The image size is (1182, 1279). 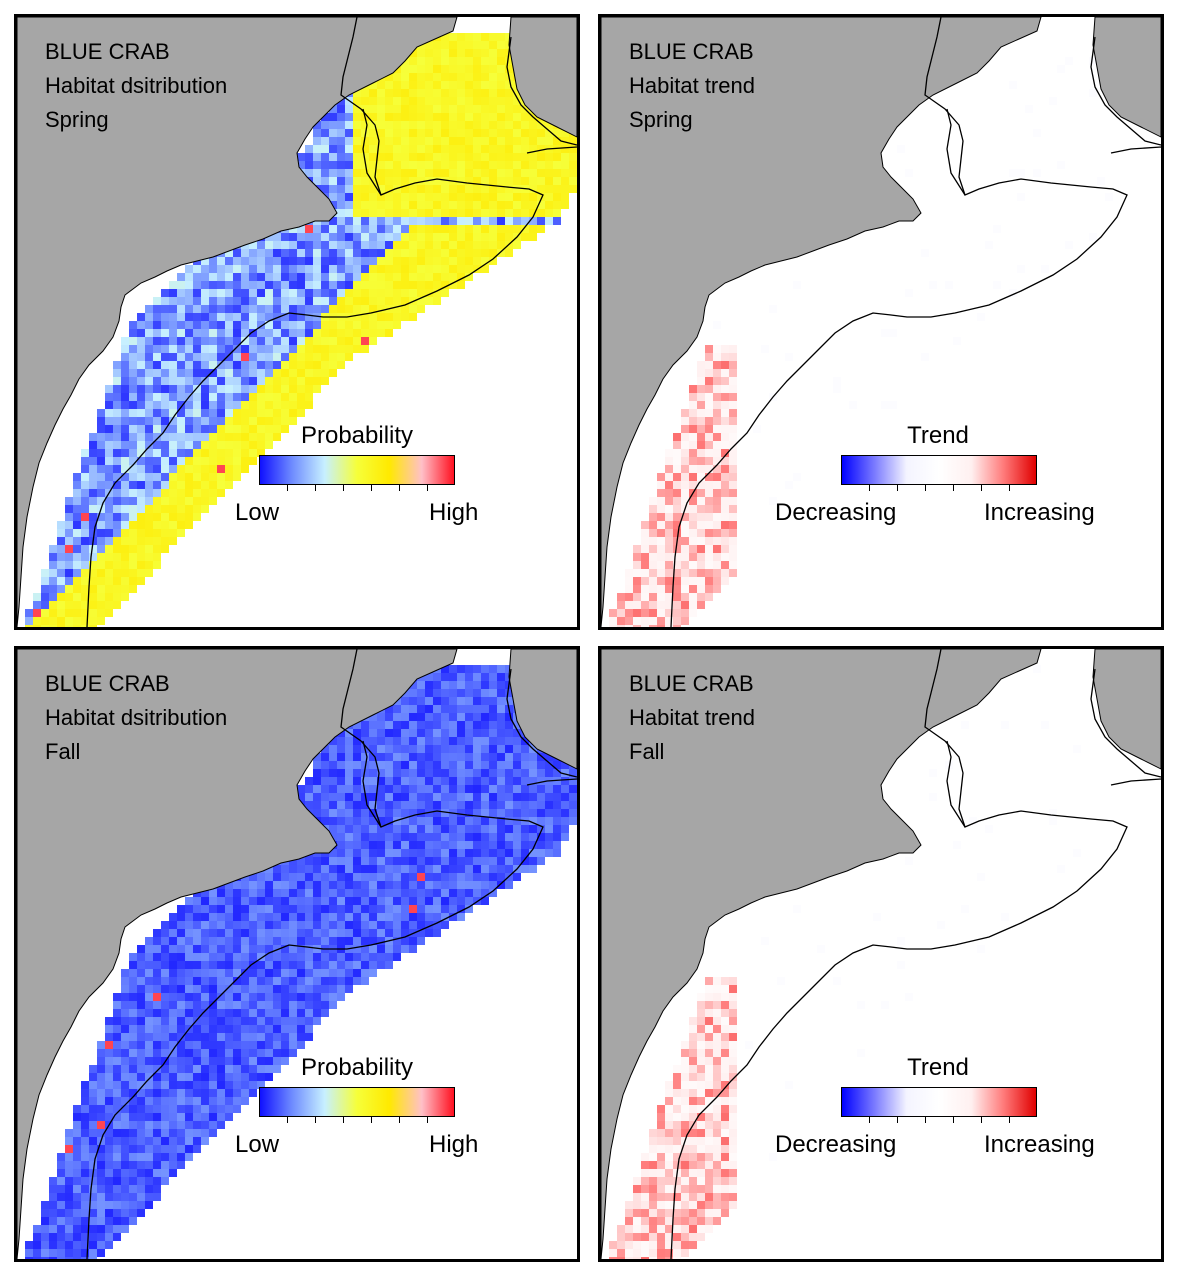 I want to click on probability-legend: Probability Low High, so click(x=297, y=1114).